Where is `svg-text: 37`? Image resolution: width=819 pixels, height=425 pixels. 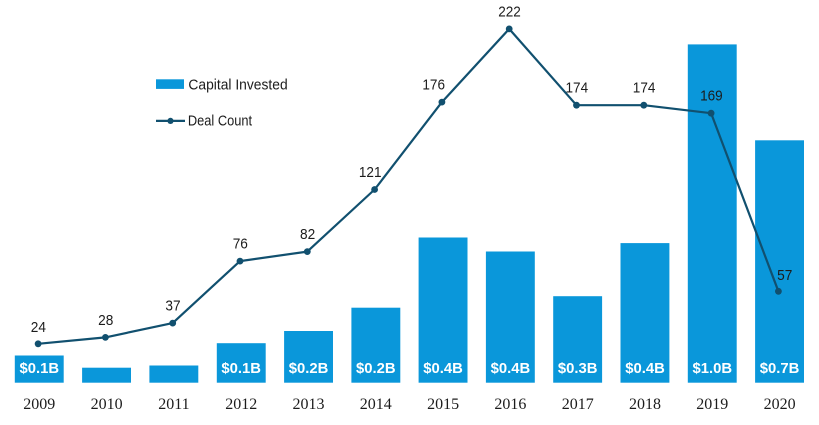
svg-text: 37 is located at coordinates (172, 306).